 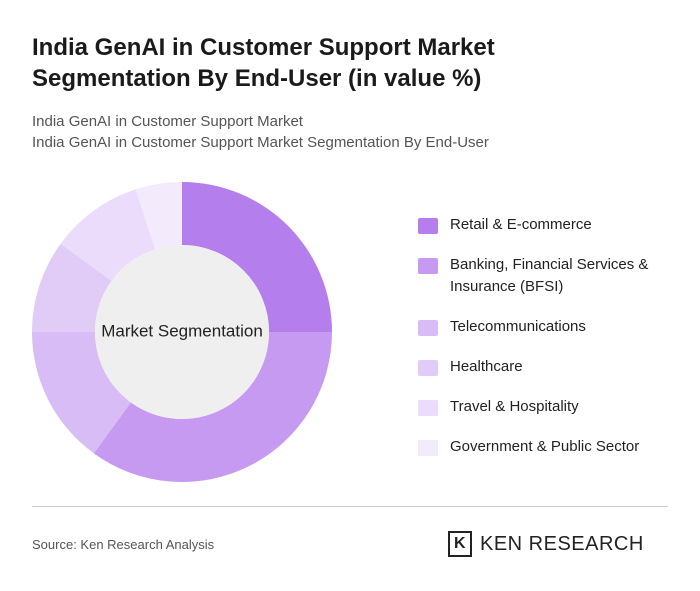 I want to click on divider, so click(x=350, y=506).